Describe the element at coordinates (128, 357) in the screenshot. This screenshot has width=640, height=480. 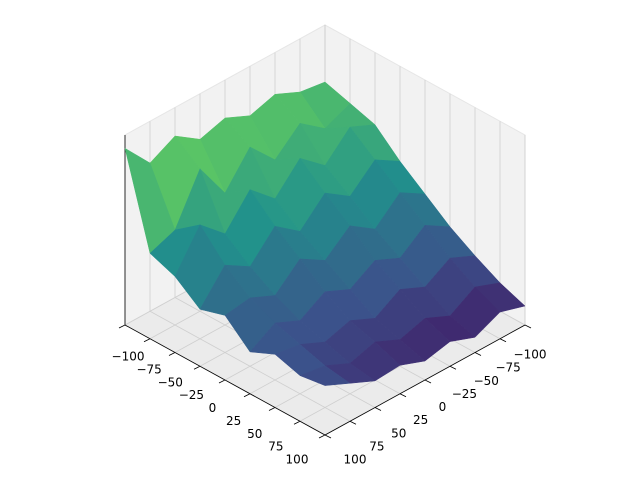
I see `x-tick-label: −100` at that location.